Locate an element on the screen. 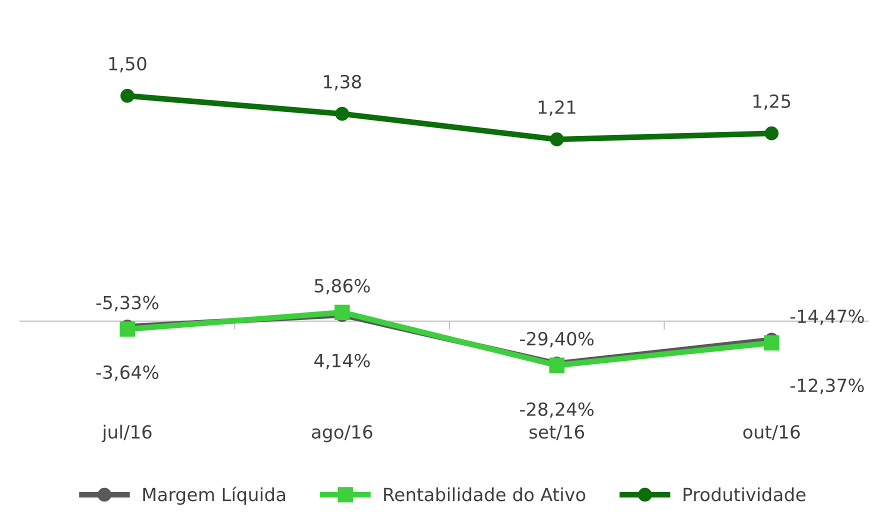 The height and width of the screenshot is (524, 870). x-tick-label: ago/16 is located at coordinates (342, 433).